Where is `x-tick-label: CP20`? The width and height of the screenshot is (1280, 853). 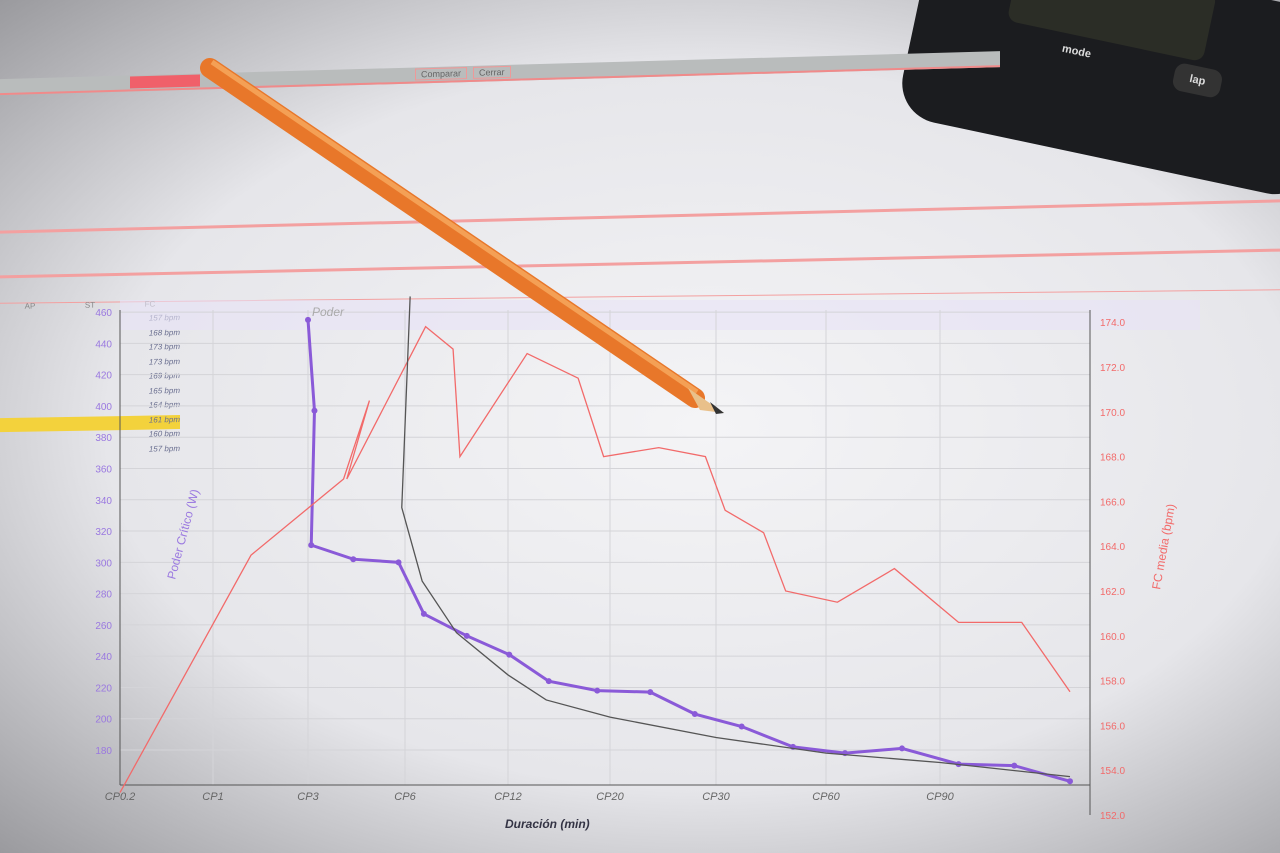
x-tick-label: CP20 is located at coordinates (610, 797).